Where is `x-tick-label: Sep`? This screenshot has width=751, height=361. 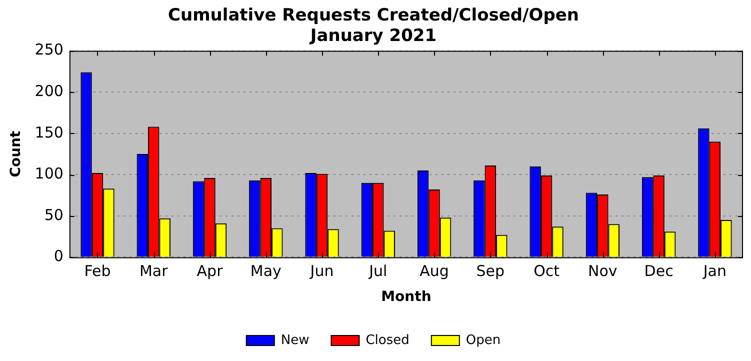 x-tick-label: Sep is located at coordinates (490, 271).